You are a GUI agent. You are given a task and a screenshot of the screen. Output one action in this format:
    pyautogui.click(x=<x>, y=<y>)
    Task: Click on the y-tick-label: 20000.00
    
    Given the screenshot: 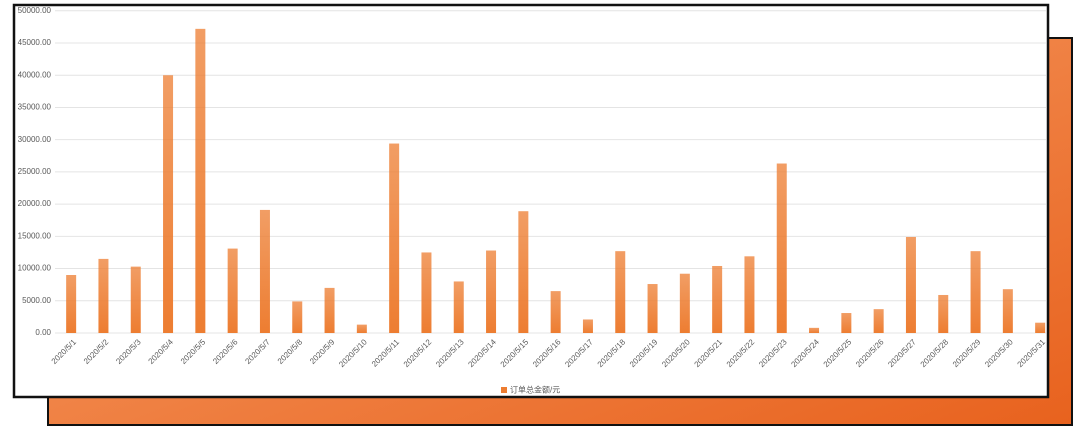 What is the action you would take?
    pyautogui.click(x=35, y=203)
    